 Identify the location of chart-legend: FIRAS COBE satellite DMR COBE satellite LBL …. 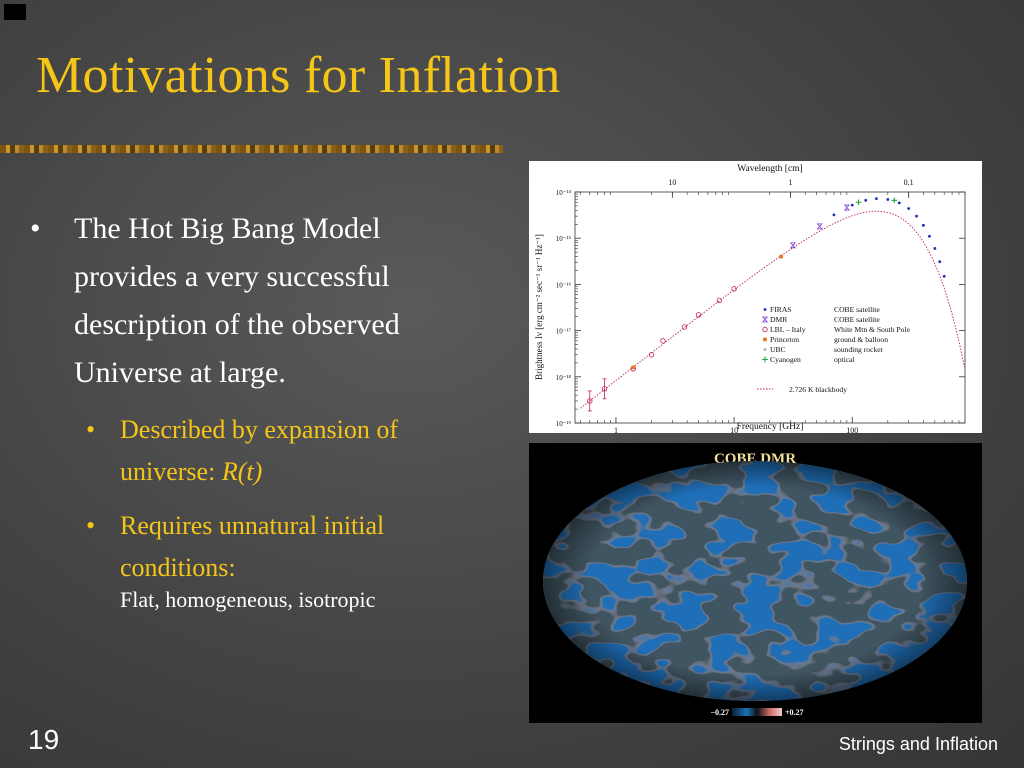
(834, 349).